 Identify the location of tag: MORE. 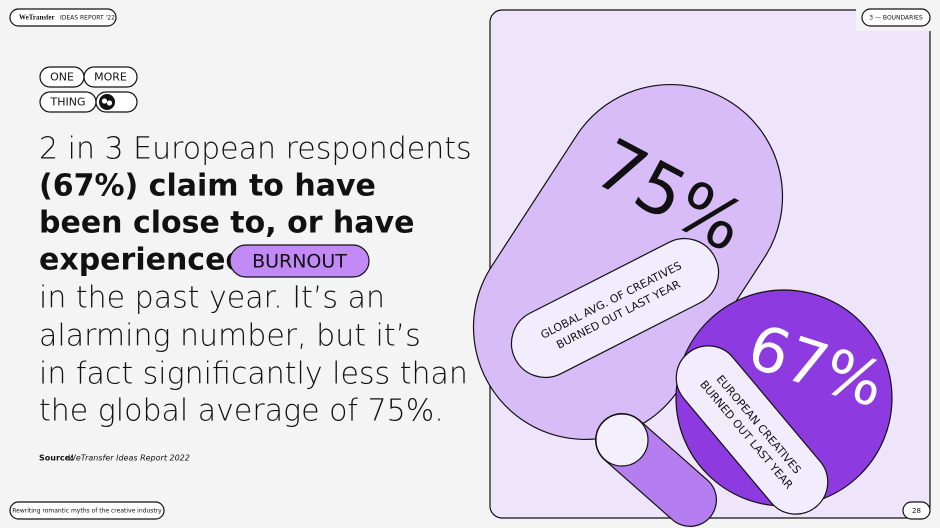
(110, 77).